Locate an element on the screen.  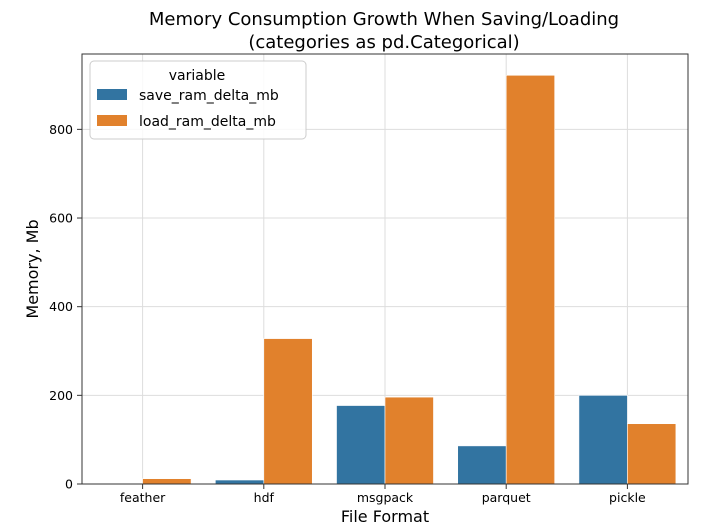
bar-load_ram_delta_mb-parquet is located at coordinates (530, 279).